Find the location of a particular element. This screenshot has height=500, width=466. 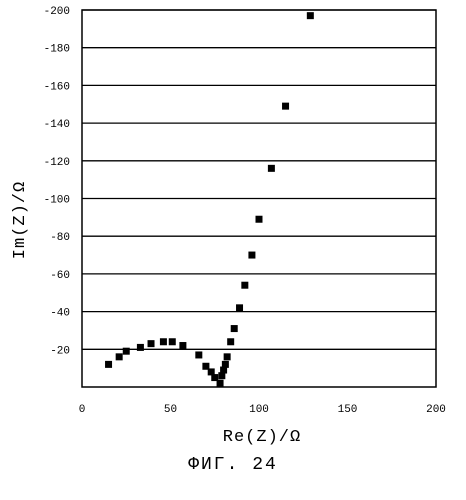

y-tick-label: -200 is located at coordinates (57, 12).